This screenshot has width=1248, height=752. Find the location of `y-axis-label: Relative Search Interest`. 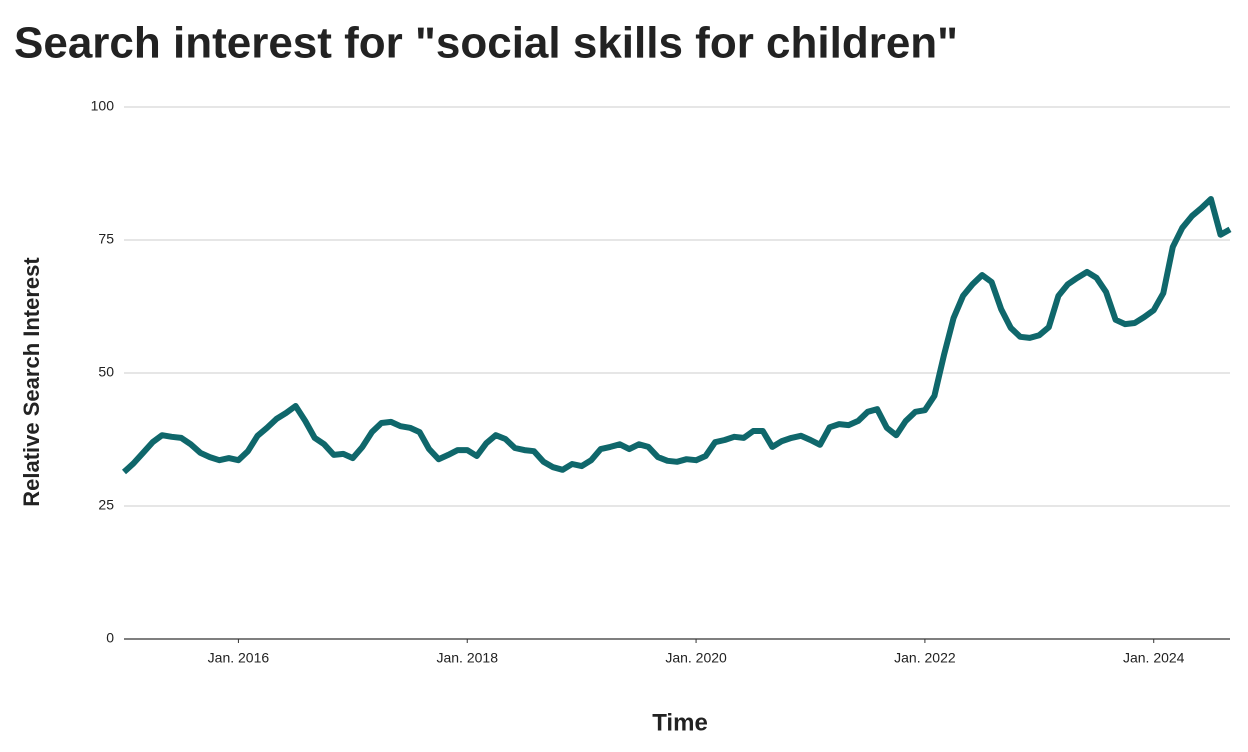

y-axis-label: Relative Search Interest is located at coordinates (31, 382).